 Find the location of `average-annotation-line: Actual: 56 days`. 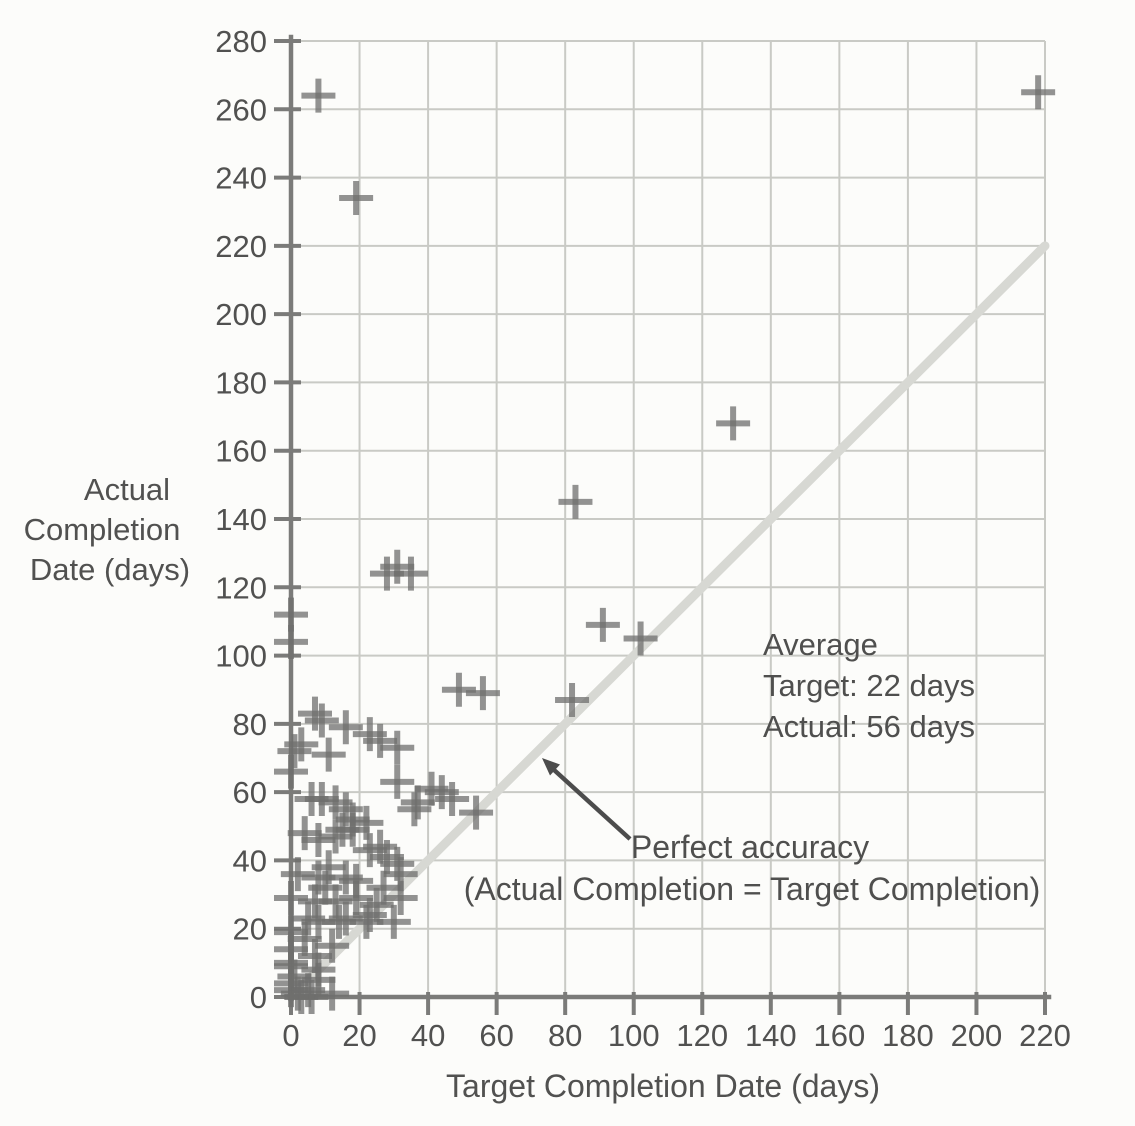

average-annotation-line: Actual: 56 days is located at coordinates (869, 726).